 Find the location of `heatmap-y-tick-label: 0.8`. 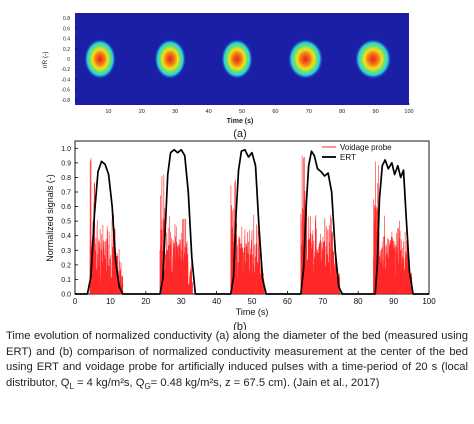

heatmap-y-tick-label: 0.8 is located at coordinates (66, 19).